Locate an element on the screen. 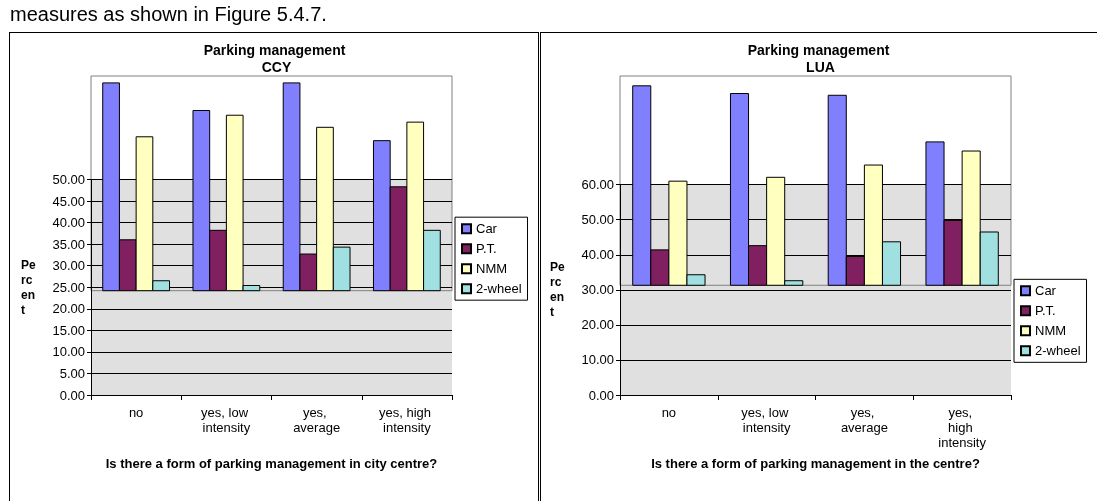 The height and width of the screenshot is (501, 1097). chart-title: Parking management CCY is located at coordinates (276, 58).